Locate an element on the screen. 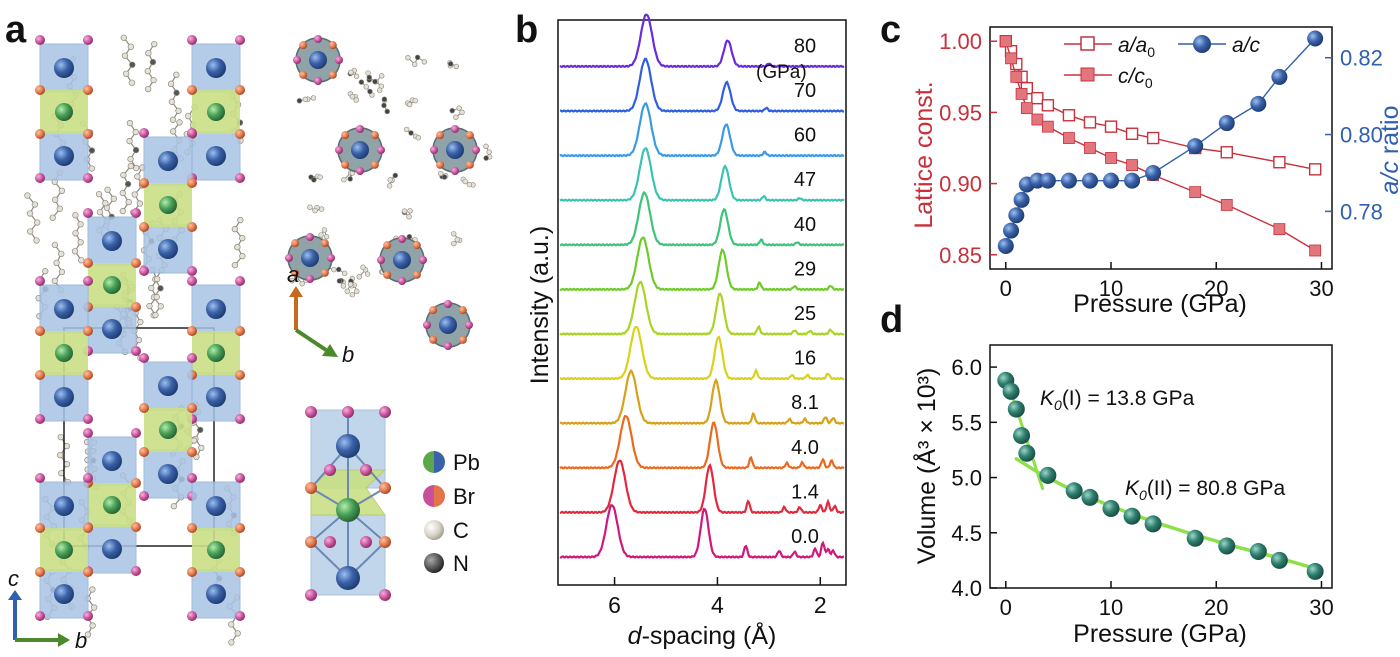 The image size is (1400, 657). octahedra-chains is located at coordinates (140, 328).